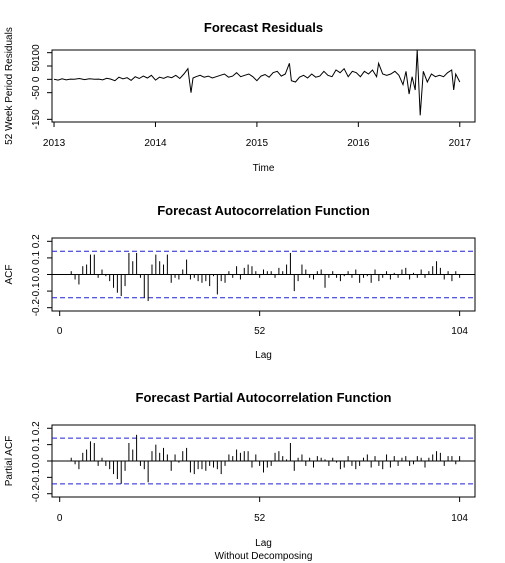  I want to click on x-tick-label: 2014, so click(155, 143).